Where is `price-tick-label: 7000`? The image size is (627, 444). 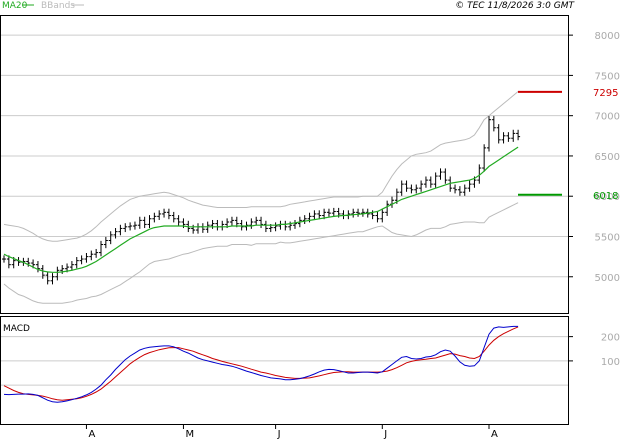 price-tick-label: 7000 is located at coordinates (607, 117).